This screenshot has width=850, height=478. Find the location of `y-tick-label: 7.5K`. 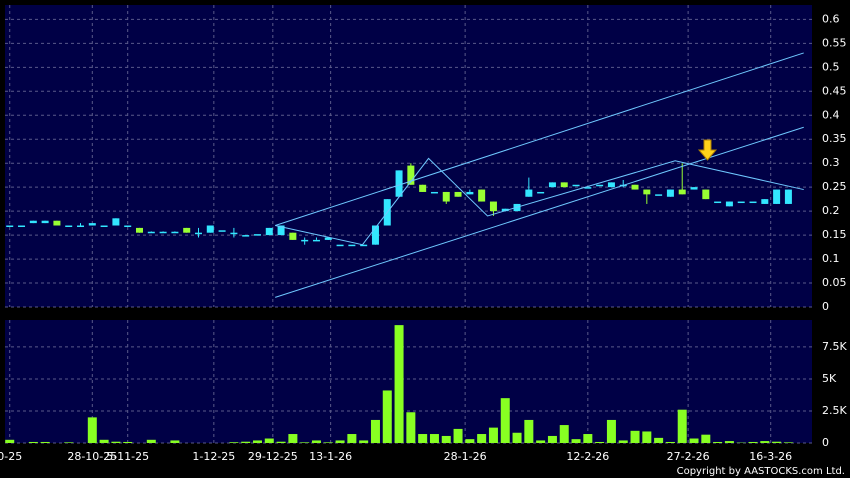

y-tick-label: 7.5K is located at coordinates (834, 346).